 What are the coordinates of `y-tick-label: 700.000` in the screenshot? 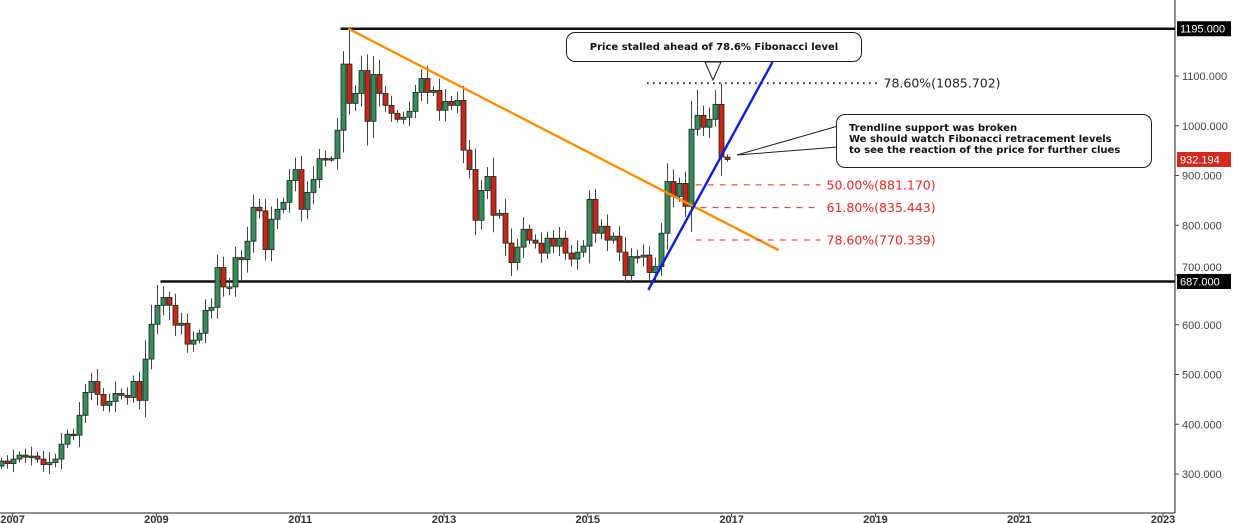 It's located at (1202, 268).